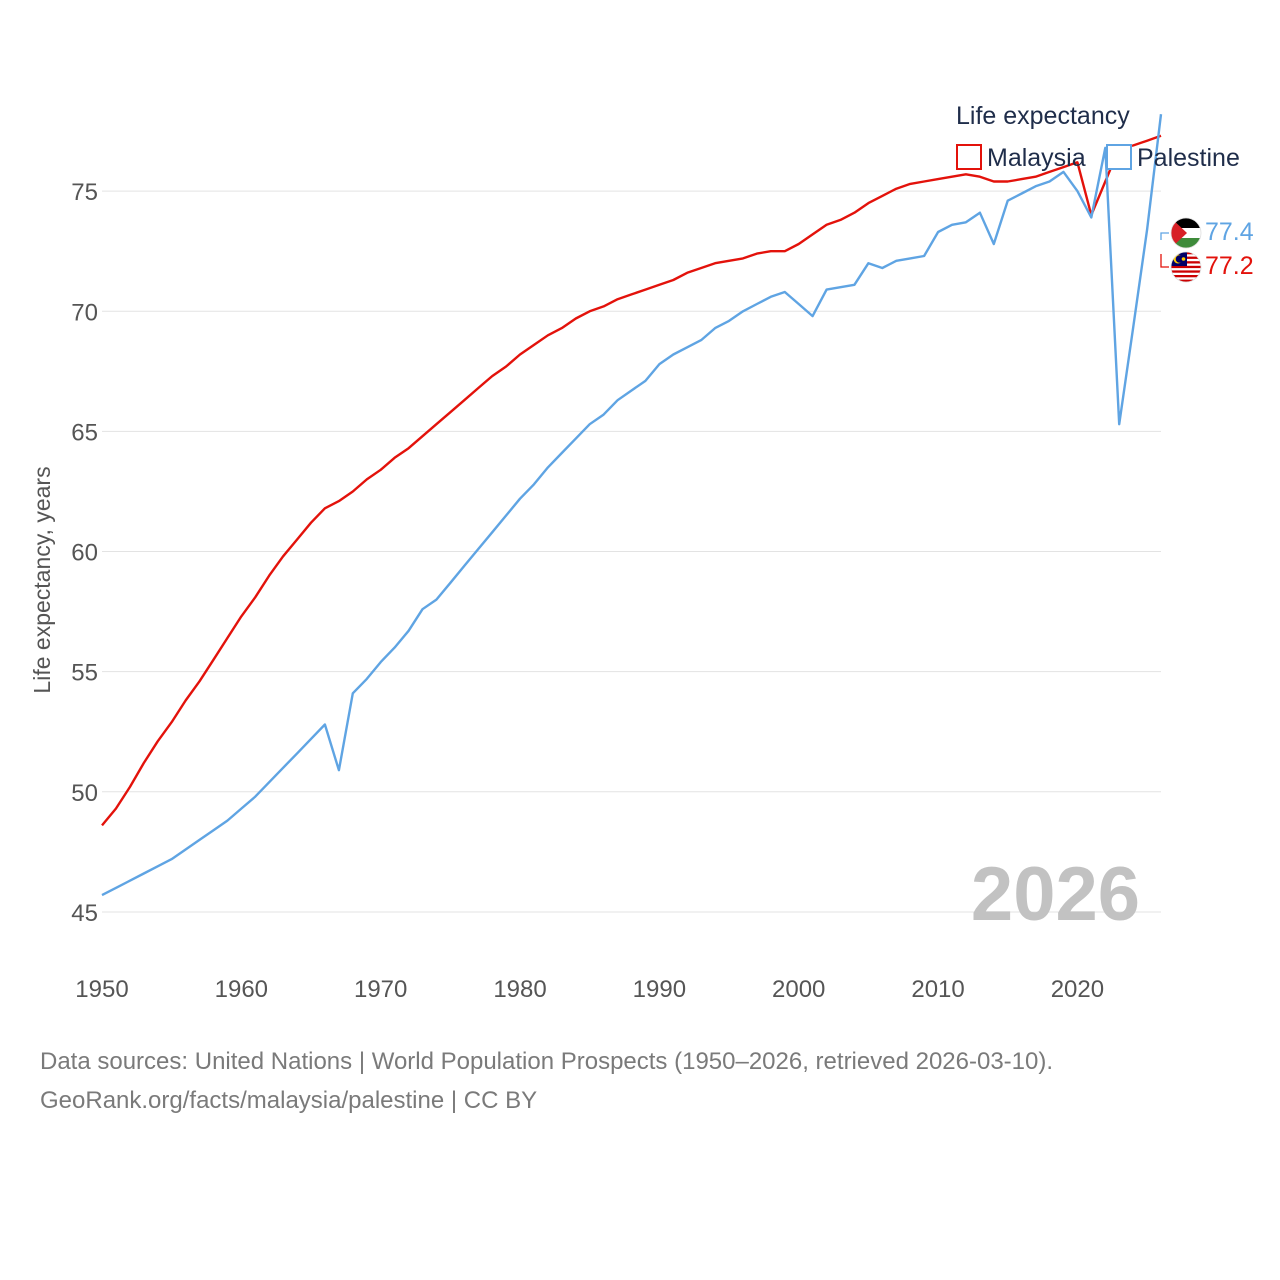 The width and height of the screenshot is (1280, 1280). I want to click on end-connectors, so click(1164, 250).